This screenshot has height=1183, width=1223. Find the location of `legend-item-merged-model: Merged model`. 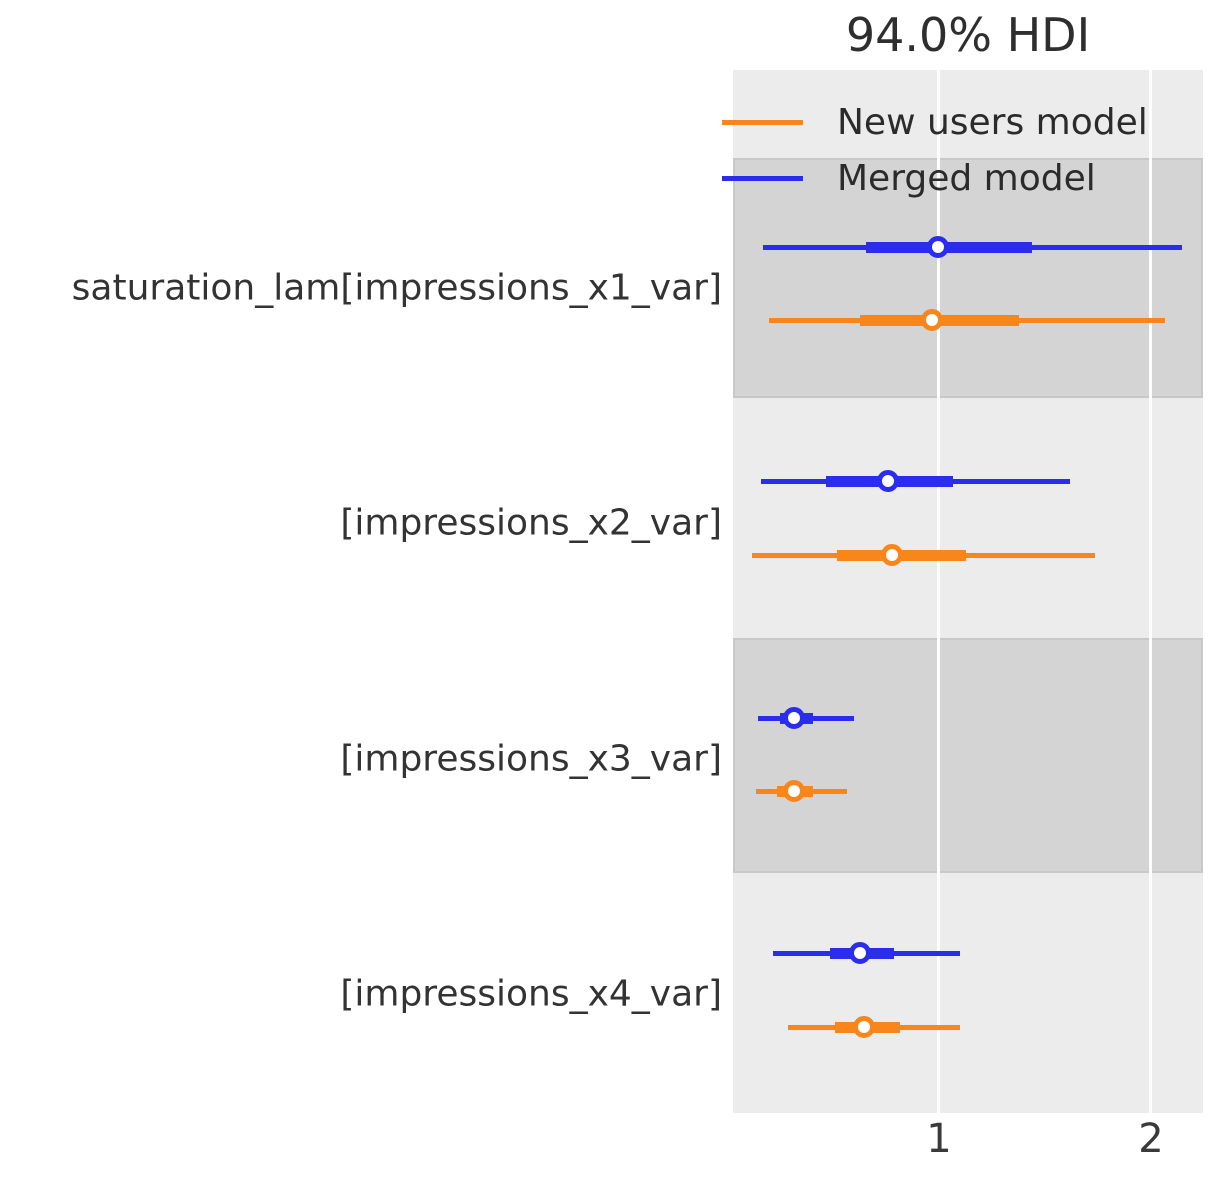

legend-item-merged-model: Merged model is located at coordinates (935, 178).